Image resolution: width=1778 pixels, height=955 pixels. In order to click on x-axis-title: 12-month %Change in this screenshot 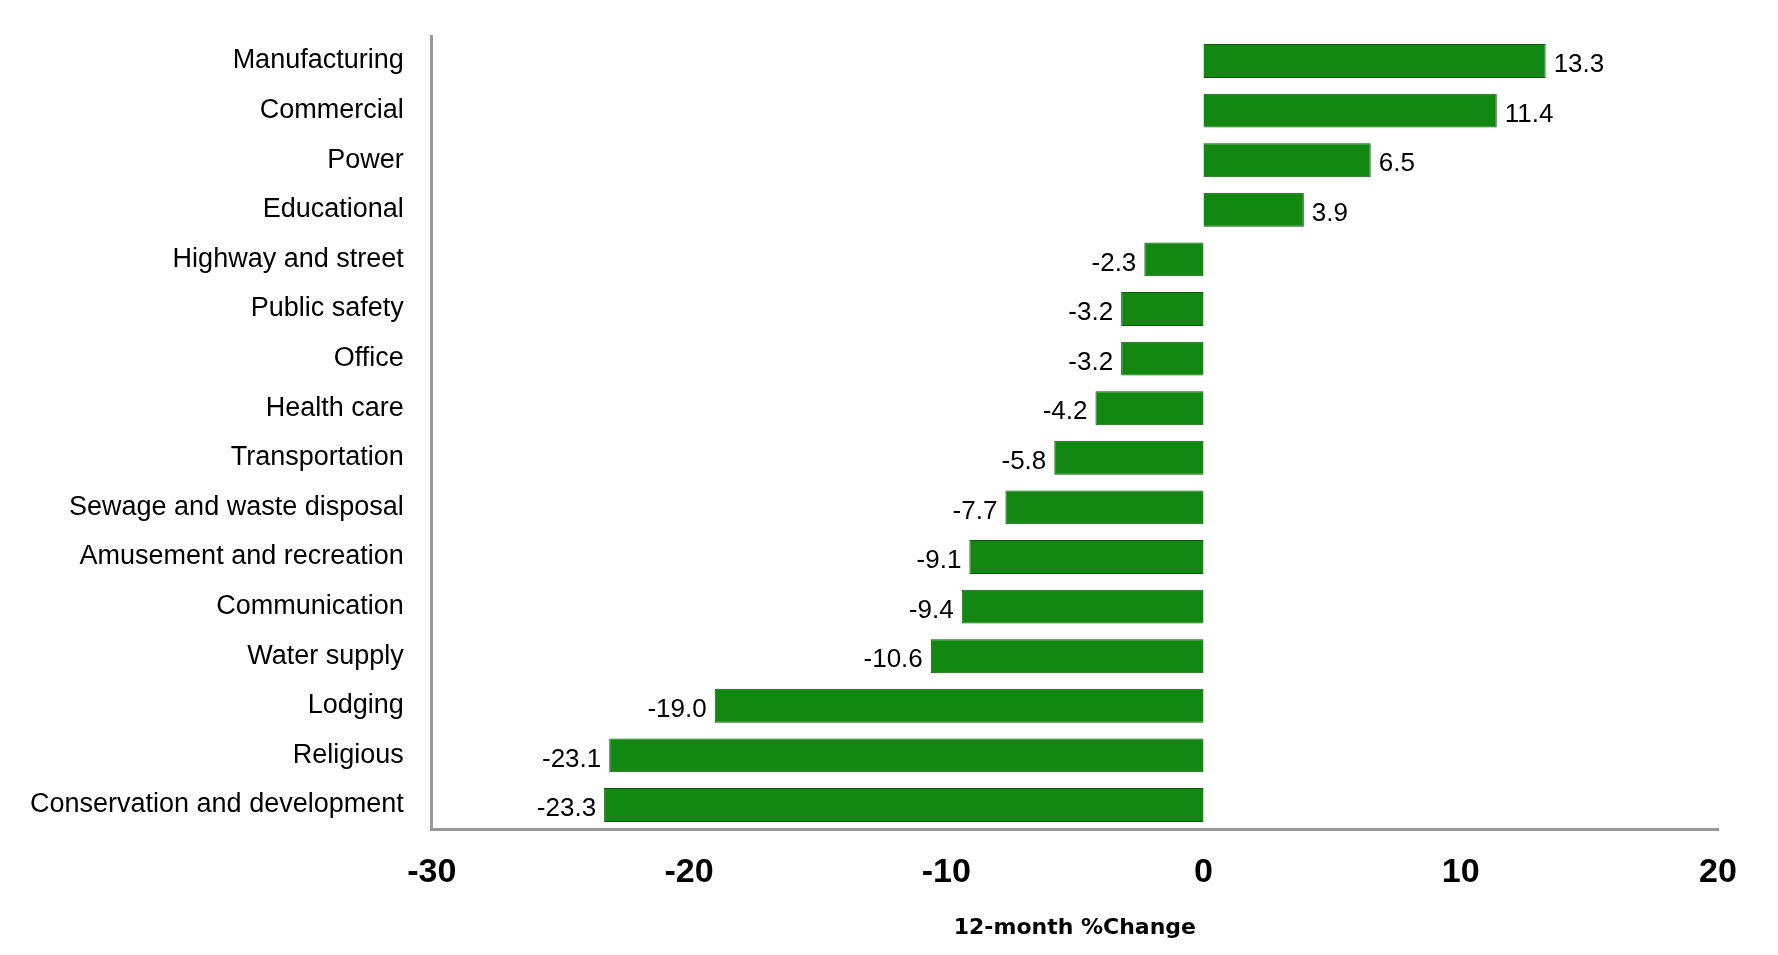, I will do `click(1075, 926)`.